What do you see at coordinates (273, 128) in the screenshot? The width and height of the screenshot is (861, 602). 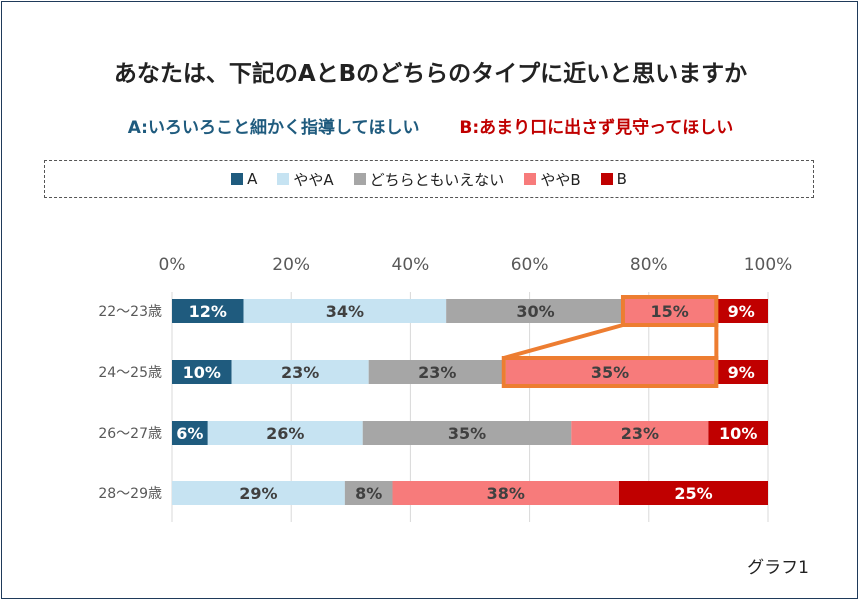 I see `option-a-description: A:いろいろこと細かく指導してほしい` at bounding box center [273, 128].